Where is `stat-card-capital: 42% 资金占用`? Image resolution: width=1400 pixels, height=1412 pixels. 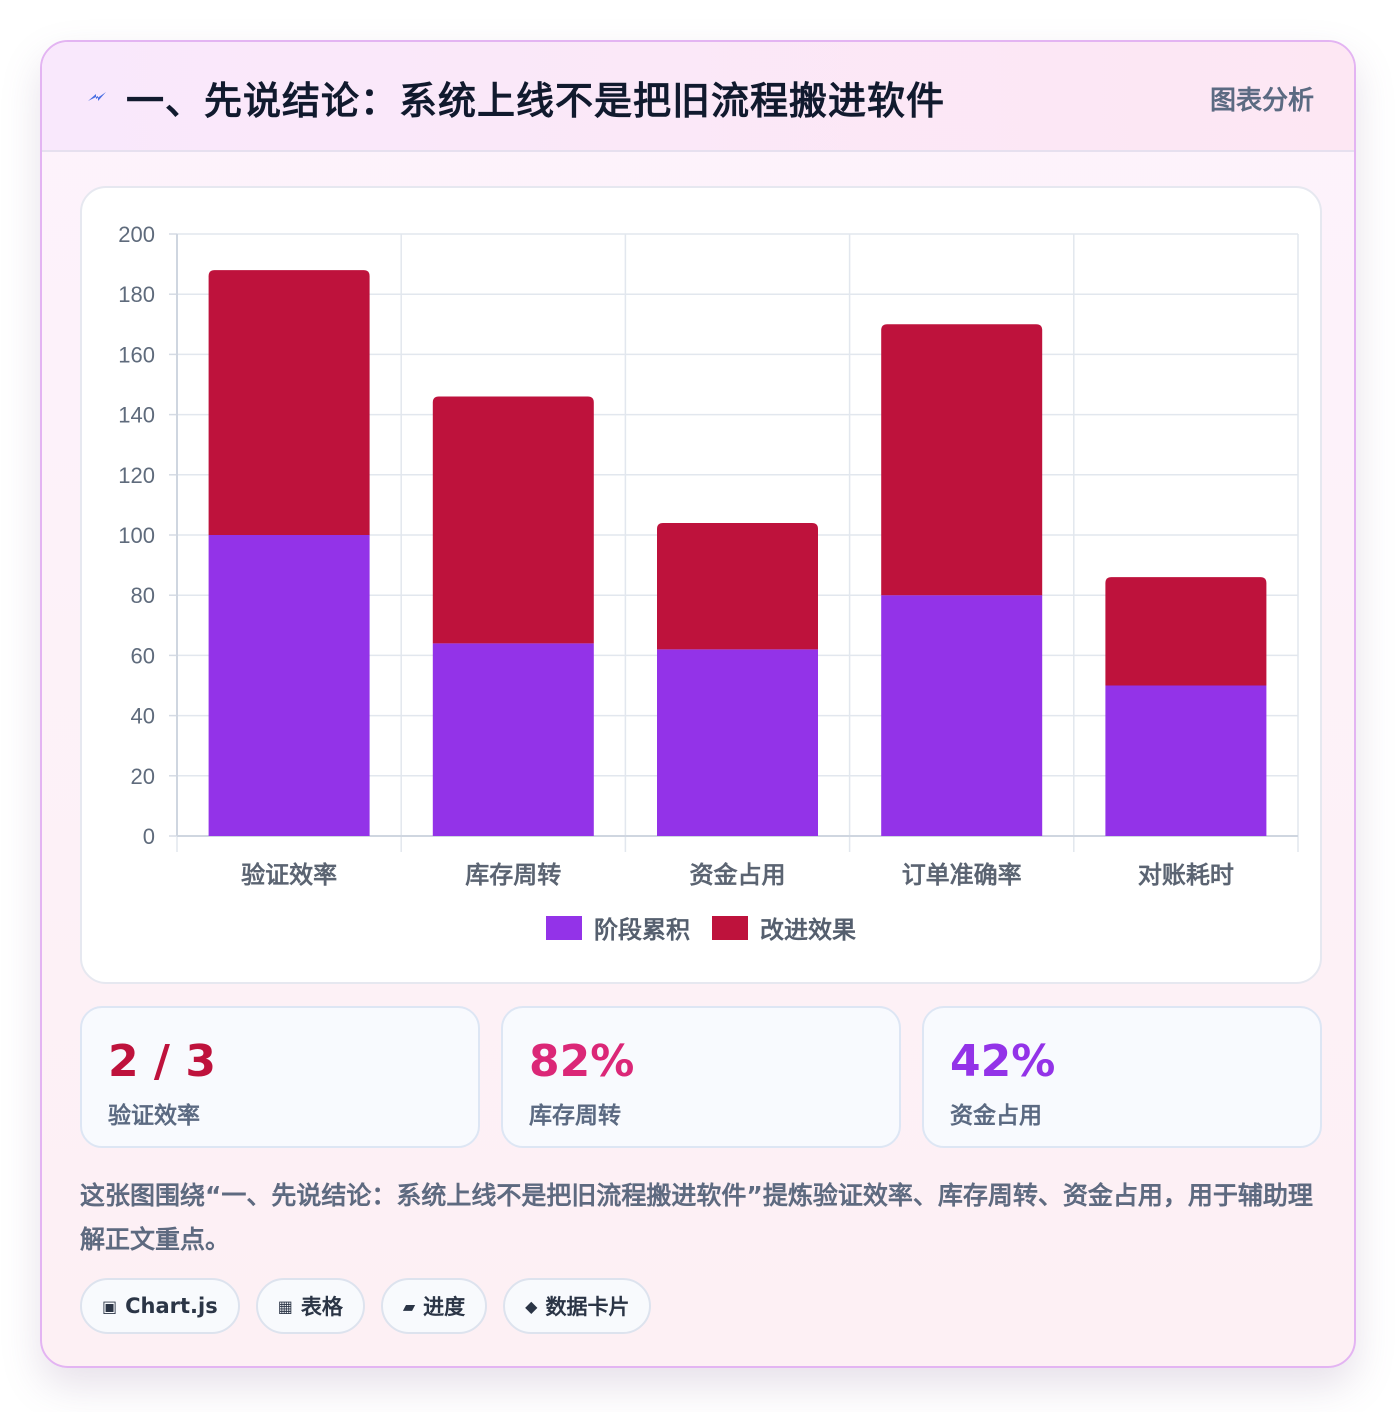
stat-card-capital: 42% 资金占用 is located at coordinates (1122, 1077).